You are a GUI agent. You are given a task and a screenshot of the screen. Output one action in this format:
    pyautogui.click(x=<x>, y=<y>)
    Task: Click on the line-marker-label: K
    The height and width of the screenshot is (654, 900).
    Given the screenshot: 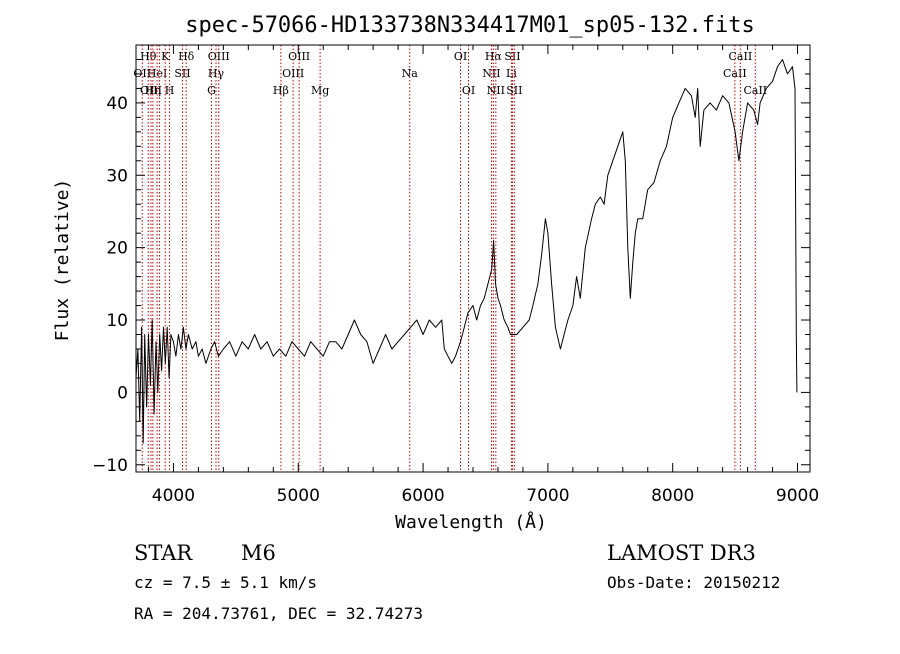 What is the action you would take?
    pyautogui.click(x=165, y=56)
    